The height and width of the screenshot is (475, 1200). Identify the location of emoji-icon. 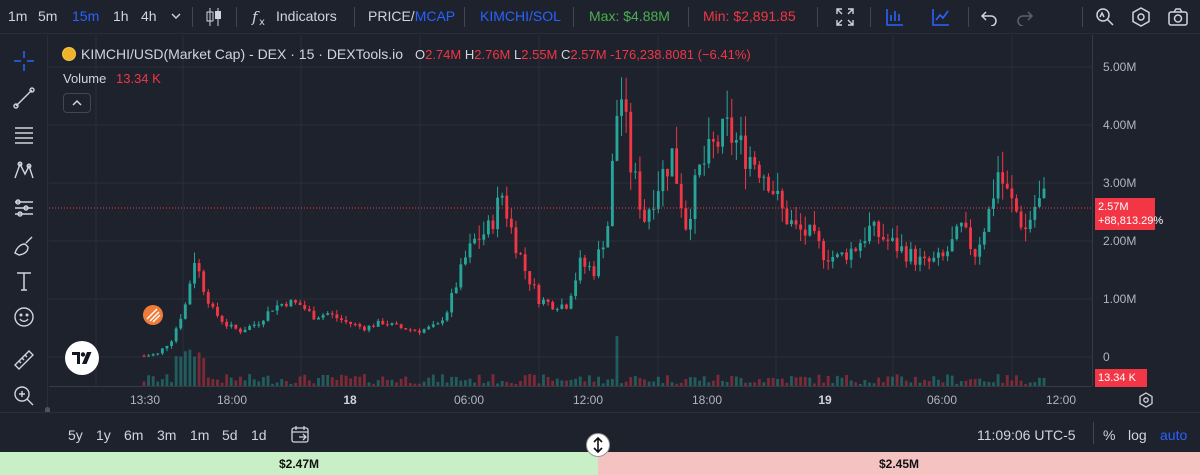
(24, 317).